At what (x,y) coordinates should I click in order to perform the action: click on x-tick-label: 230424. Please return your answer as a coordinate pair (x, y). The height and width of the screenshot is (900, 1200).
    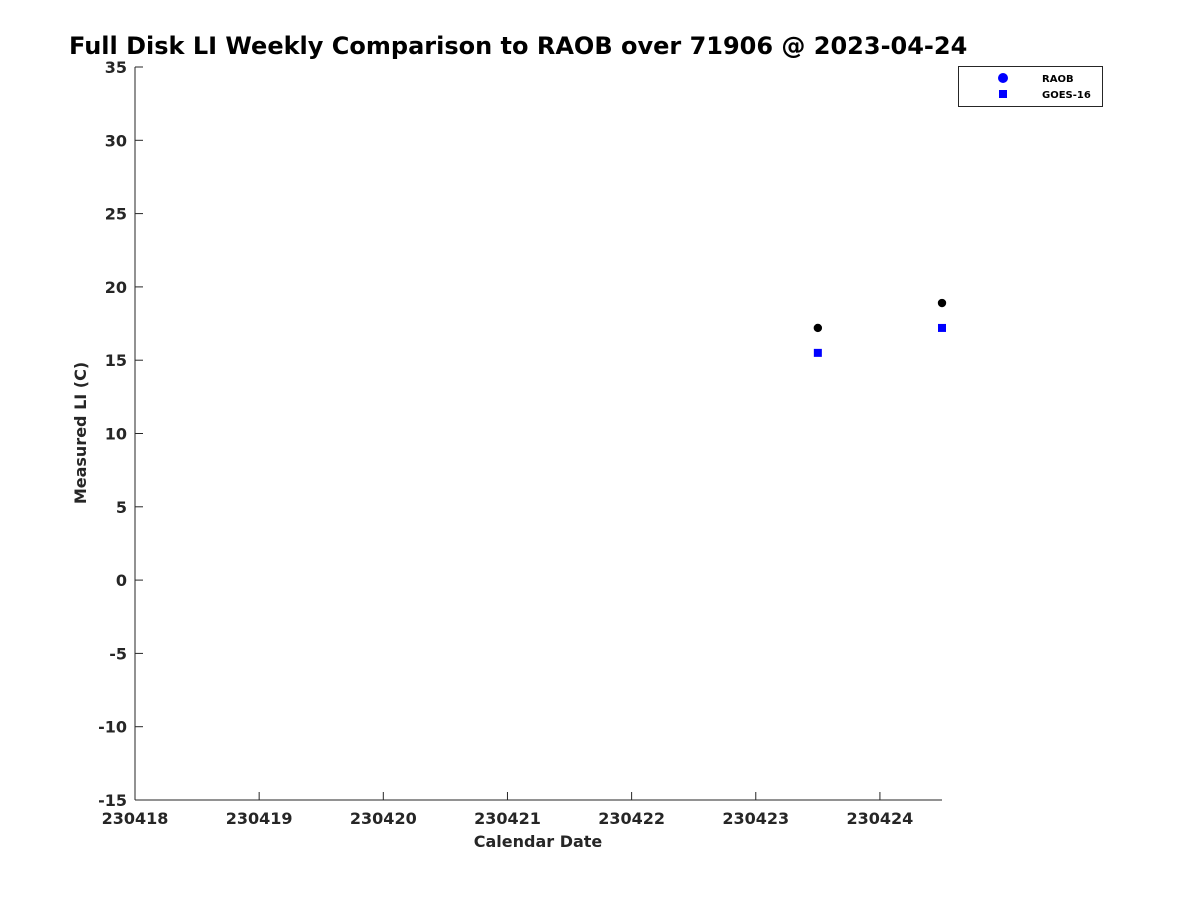
    Looking at the image, I should click on (880, 818).